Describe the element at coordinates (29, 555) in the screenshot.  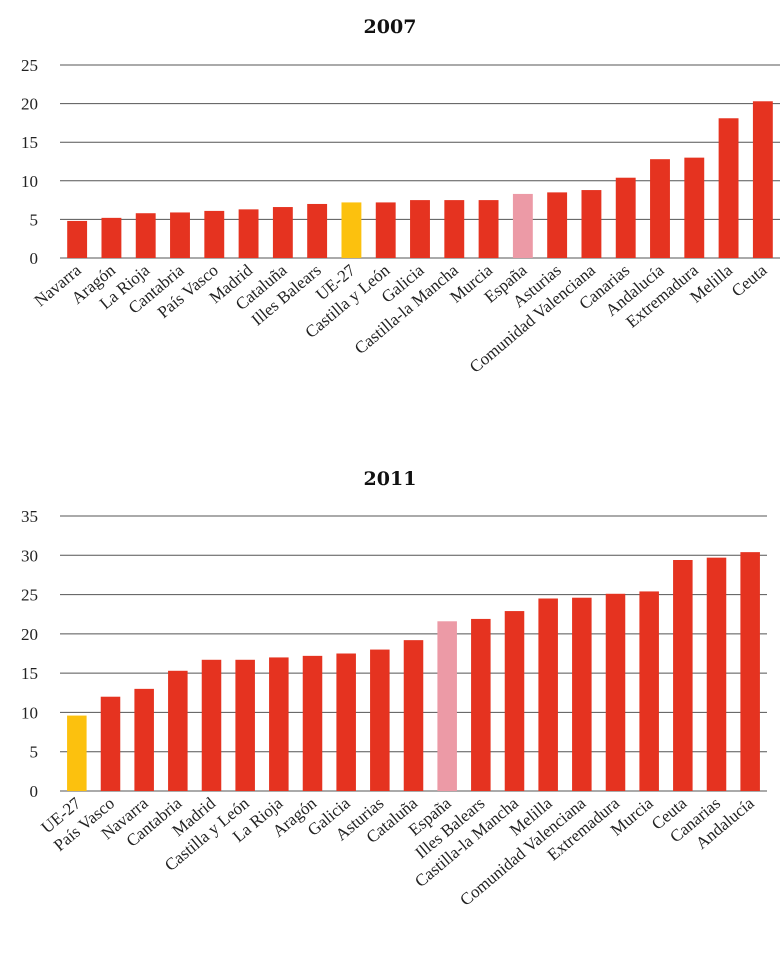
I see `y-tick-label: 30` at that location.